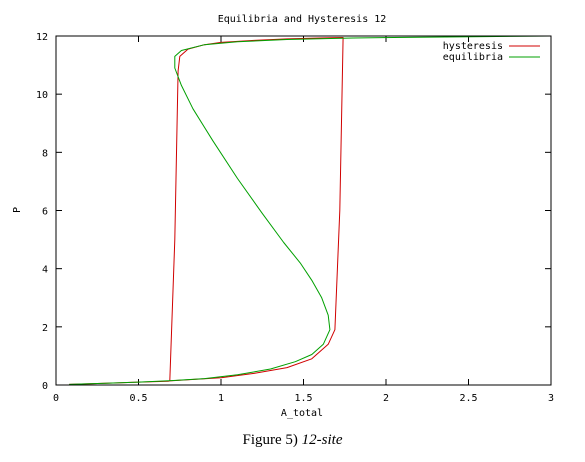 The height and width of the screenshot is (462, 585). Describe the element at coordinates (473, 46) in the screenshot. I see `legend-label-hysteresis: hysteresis` at that location.